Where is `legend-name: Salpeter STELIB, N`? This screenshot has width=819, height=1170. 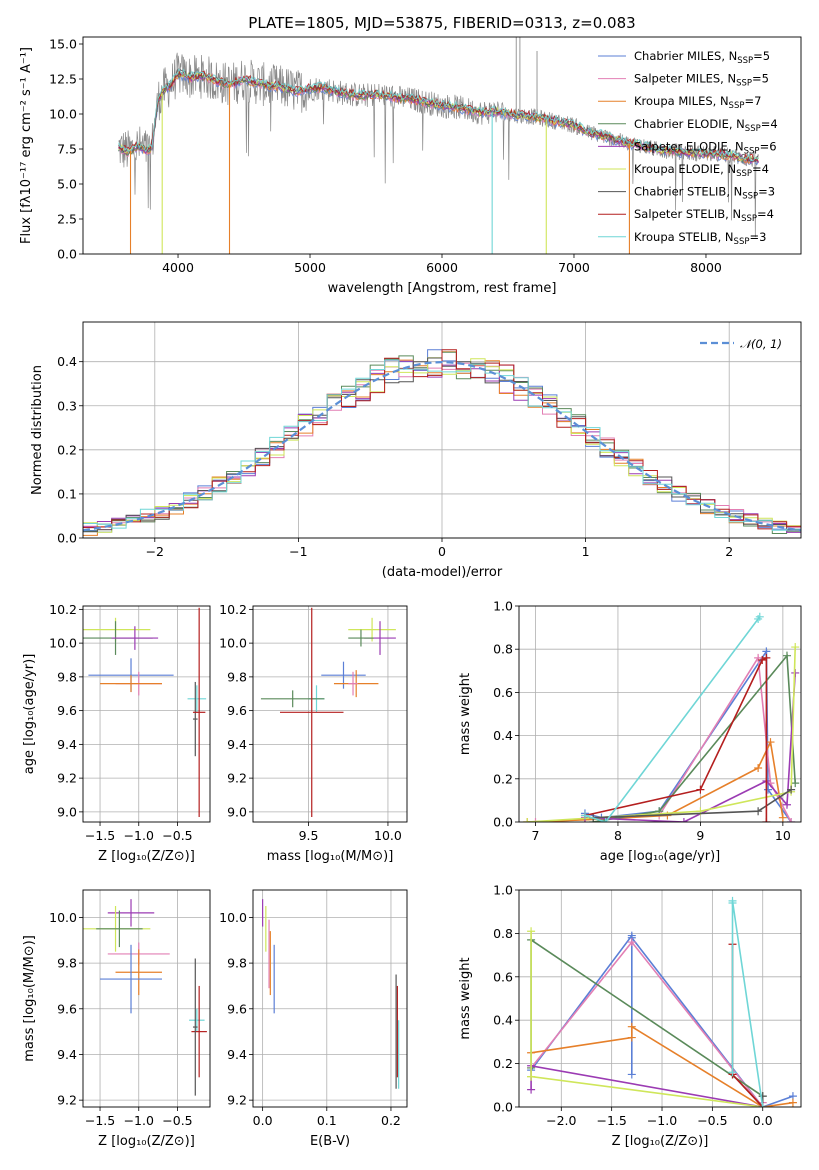
legend-name: Salpeter STELIB, N is located at coordinates (687, 214).